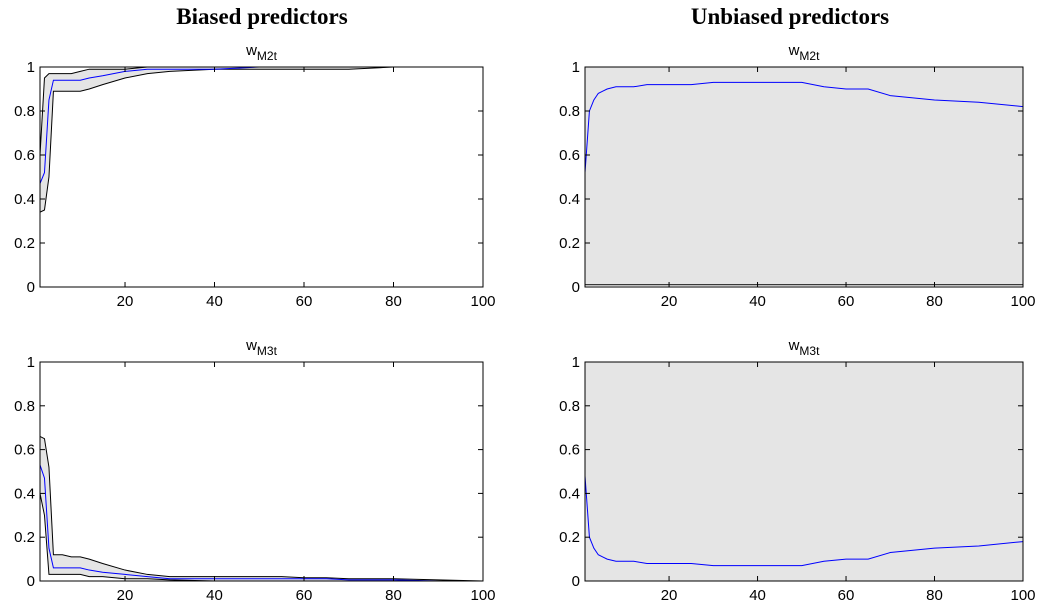  Describe the element at coordinates (261, 16) in the screenshot. I see `column-title: Biased predictors` at that location.